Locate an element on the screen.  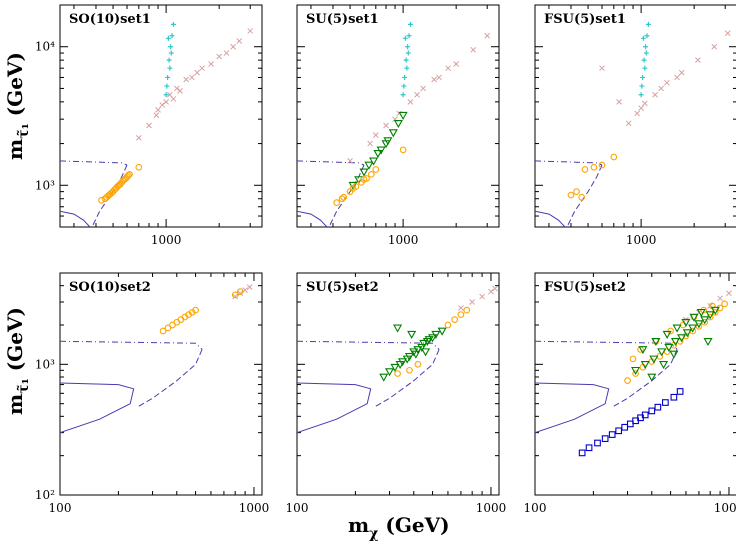
y-axis-label-row1: mτ̃₁ (GeV) is located at coordinates (17, 106).